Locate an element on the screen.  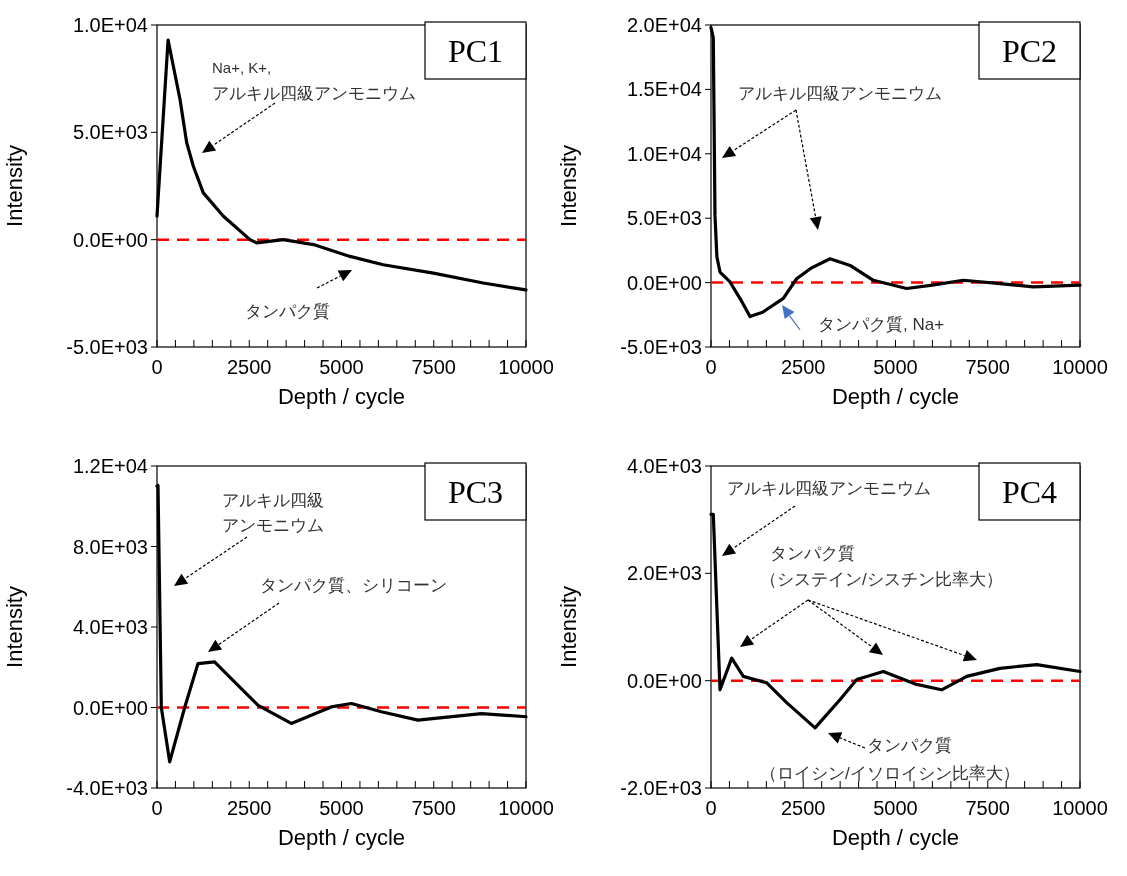
y-tick-label: -4.0E+03 is located at coordinates (107, 788).